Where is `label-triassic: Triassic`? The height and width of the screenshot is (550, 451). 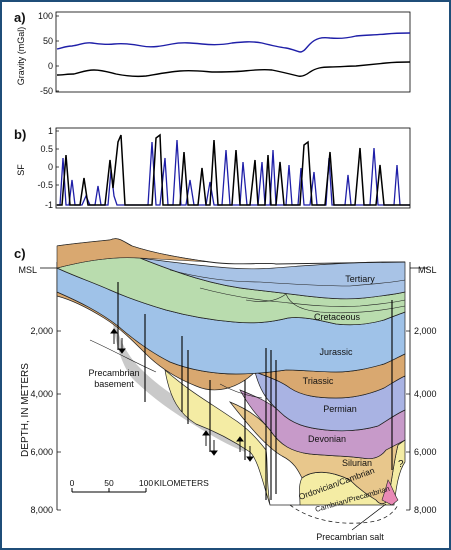 label-triassic: Triassic is located at coordinates (318, 381).